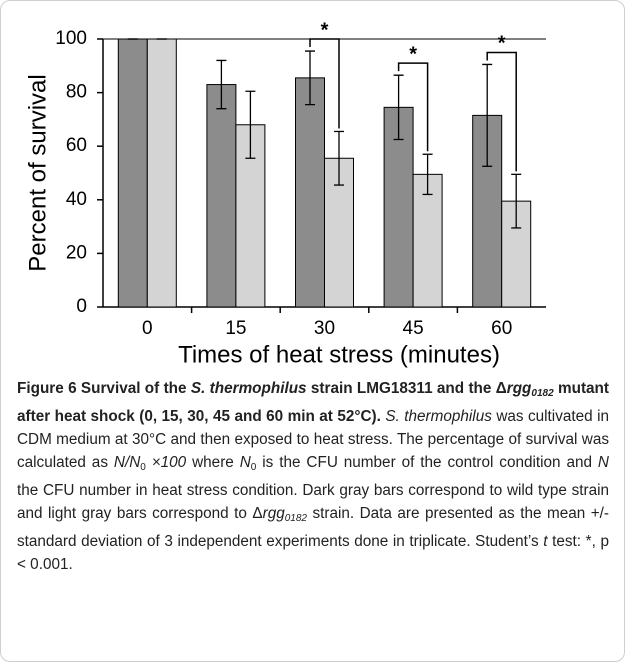 Image resolution: width=625 pixels, height=662 pixels. I want to click on x-tick-label: 15, so click(235, 328).